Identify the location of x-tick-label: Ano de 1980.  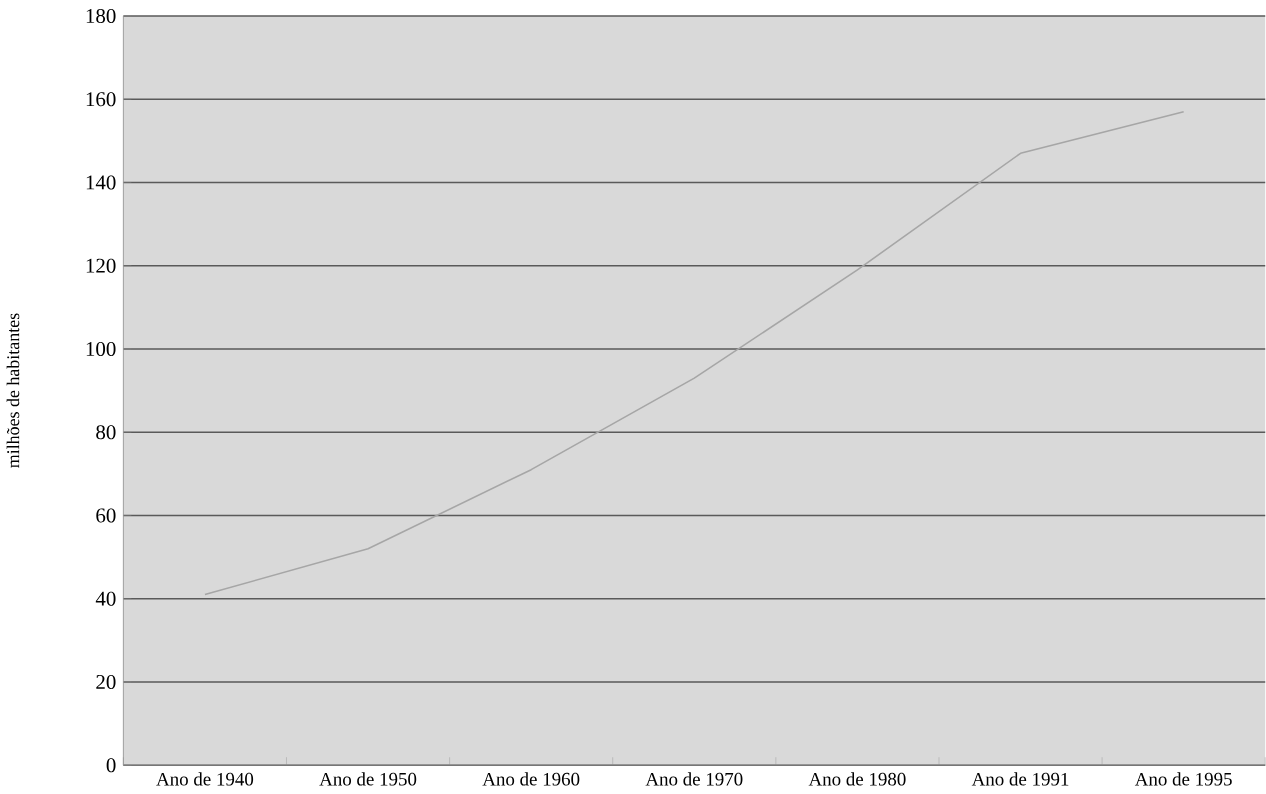
(857, 779).